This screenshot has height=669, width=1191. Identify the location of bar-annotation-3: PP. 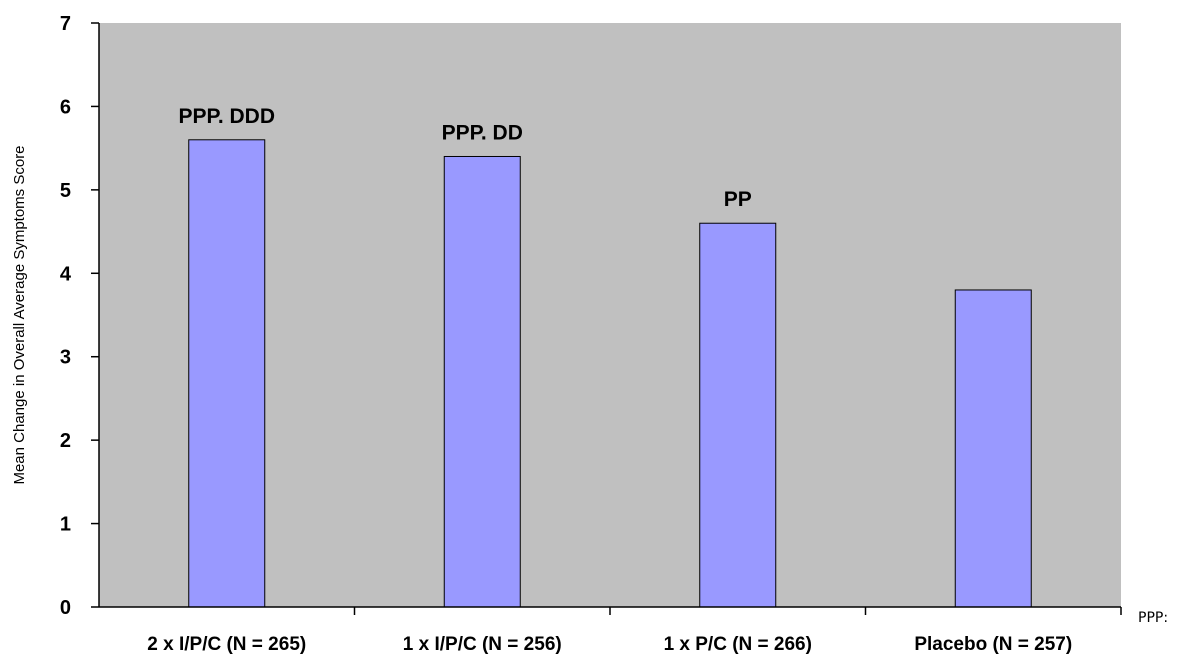
(738, 199).